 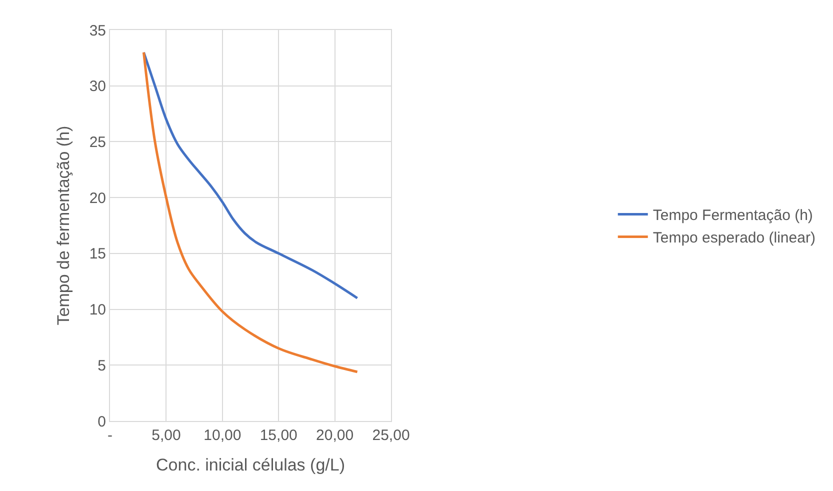 What do you see at coordinates (250, 464) in the screenshot?
I see `x-axis-title: Conc. inicial células (g/L)` at bounding box center [250, 464].